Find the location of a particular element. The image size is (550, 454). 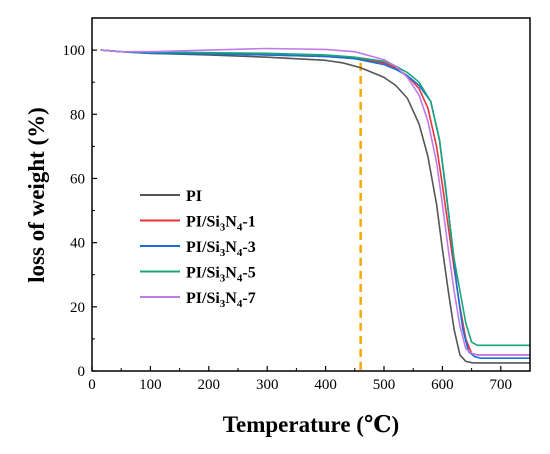

legend-item-5: PI/Si3N4-7 is located at coordinates (198, 300).